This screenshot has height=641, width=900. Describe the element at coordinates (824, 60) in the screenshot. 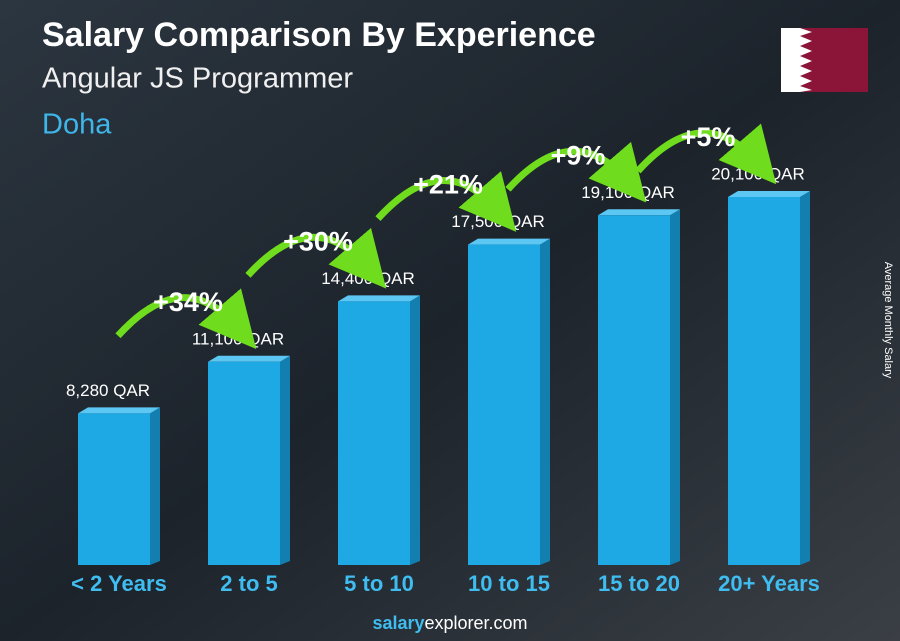

I see `flag` at that location.